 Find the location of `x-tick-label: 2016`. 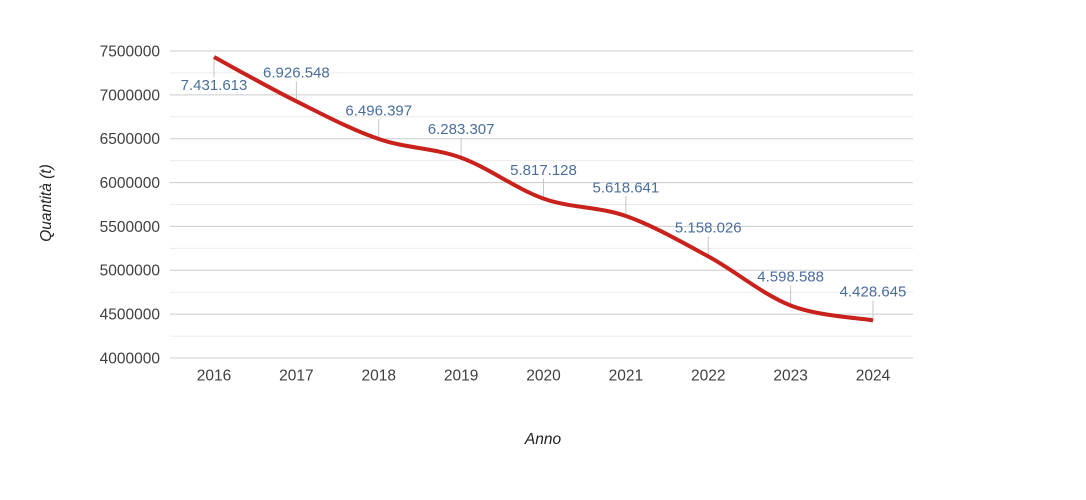

x-tick-label: 2016 is located at coordinates (214, 375).